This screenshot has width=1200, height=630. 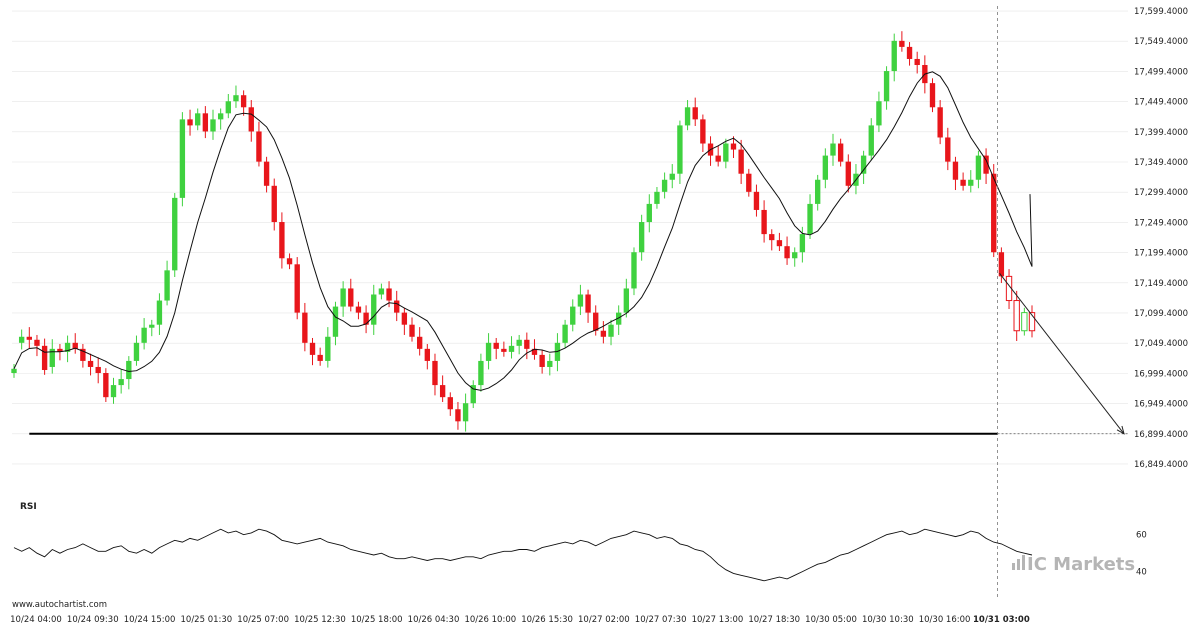 I want to click on y-tick-label: 17,299.4000, so click(x=1161, y=193).